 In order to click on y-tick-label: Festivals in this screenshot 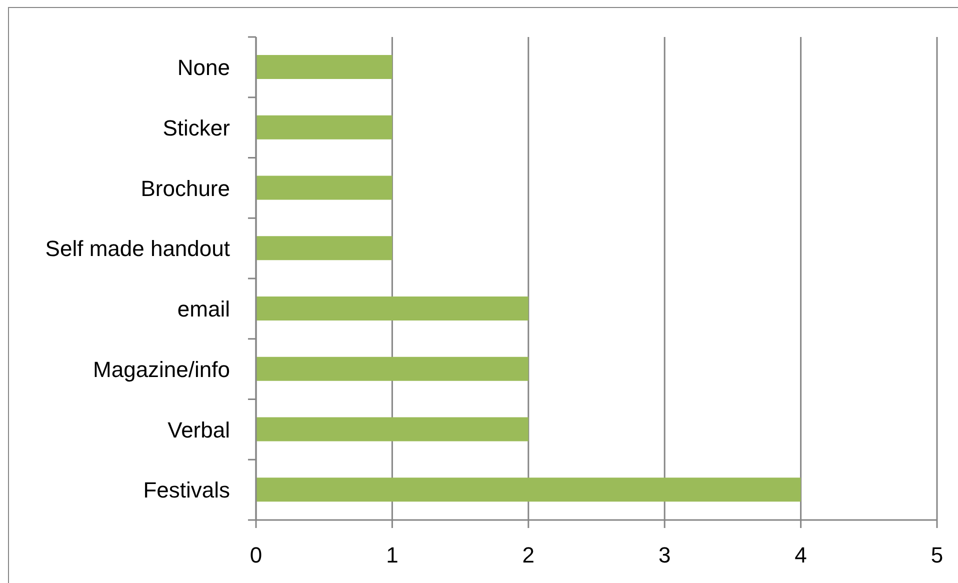, I will do `click(186, 490)`.